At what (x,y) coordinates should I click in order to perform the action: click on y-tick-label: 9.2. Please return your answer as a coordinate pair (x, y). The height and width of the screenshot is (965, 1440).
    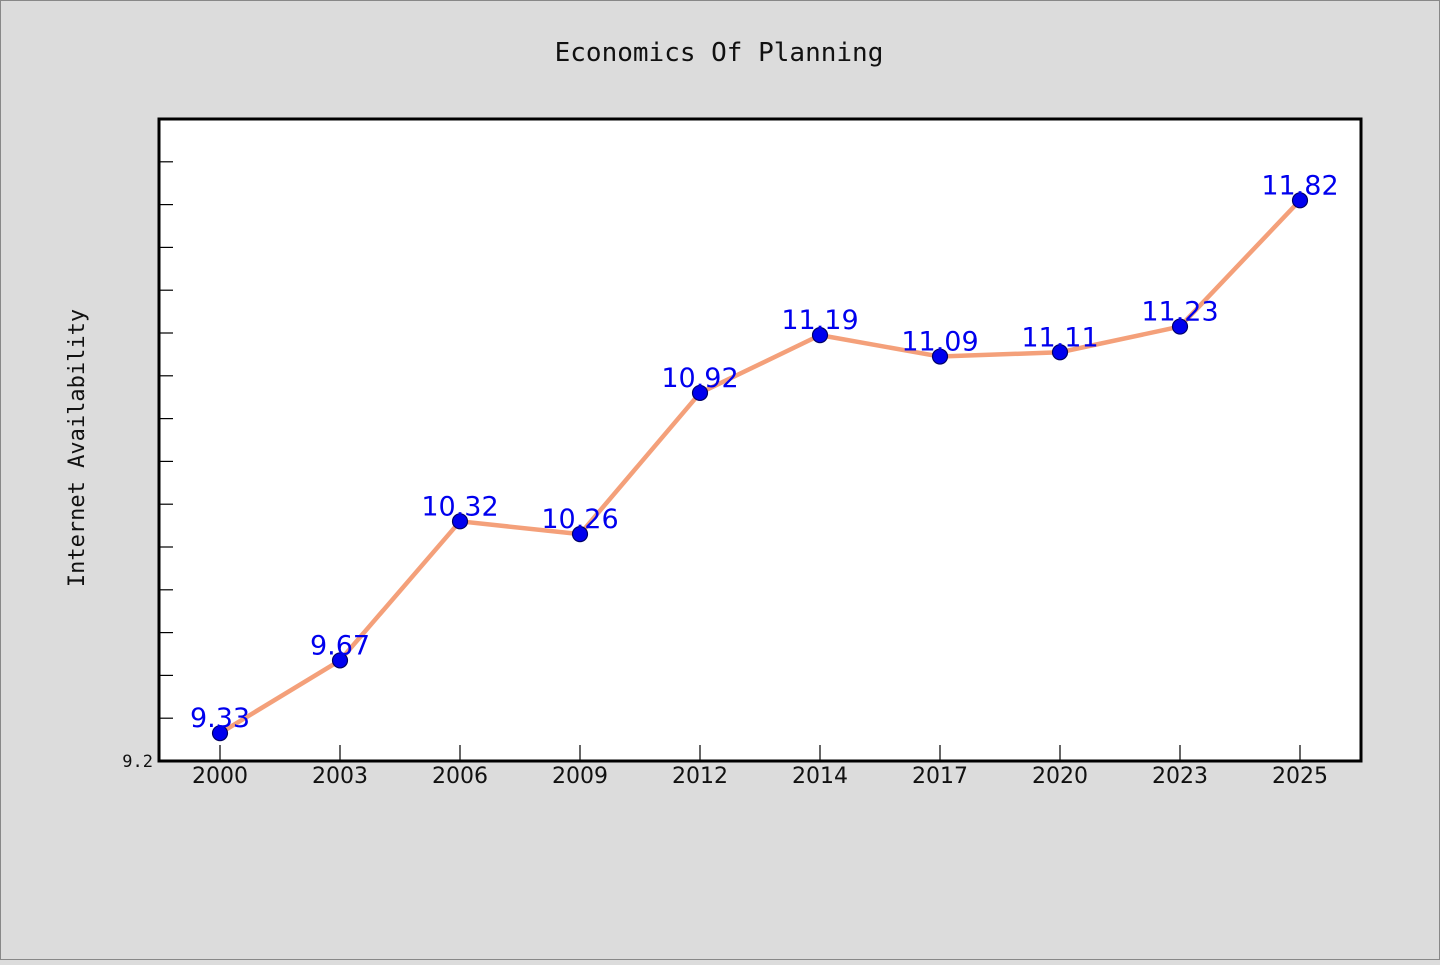
    Looking at the image, I should click on (137, 762).